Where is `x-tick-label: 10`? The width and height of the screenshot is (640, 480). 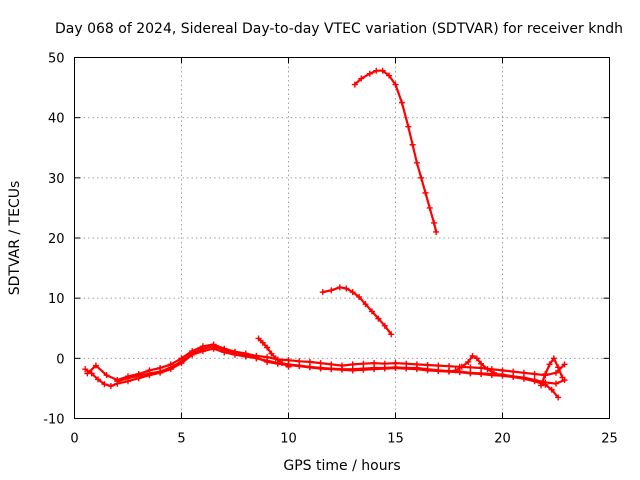 x-tick-label: 10 is located at coordinates (288, 439).